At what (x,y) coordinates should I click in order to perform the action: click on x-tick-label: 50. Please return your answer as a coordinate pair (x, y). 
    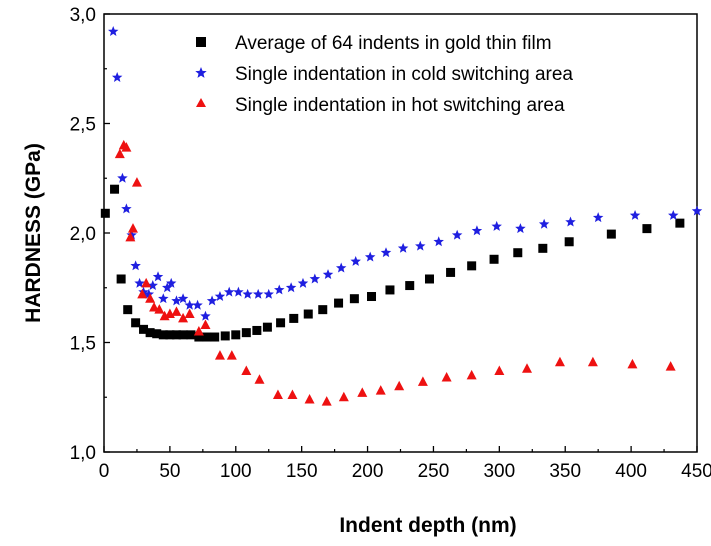
    Looking at the image, I should click on (169, 471).